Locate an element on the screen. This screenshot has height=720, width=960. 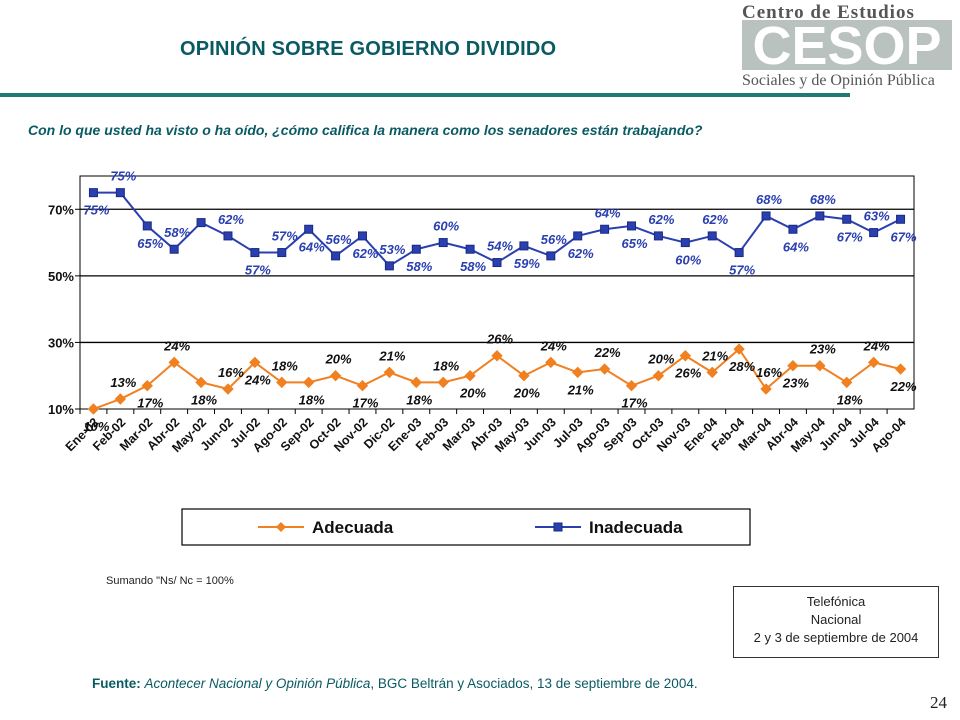
data-label-adecuada: 26% is located at coordinates (687, 373).